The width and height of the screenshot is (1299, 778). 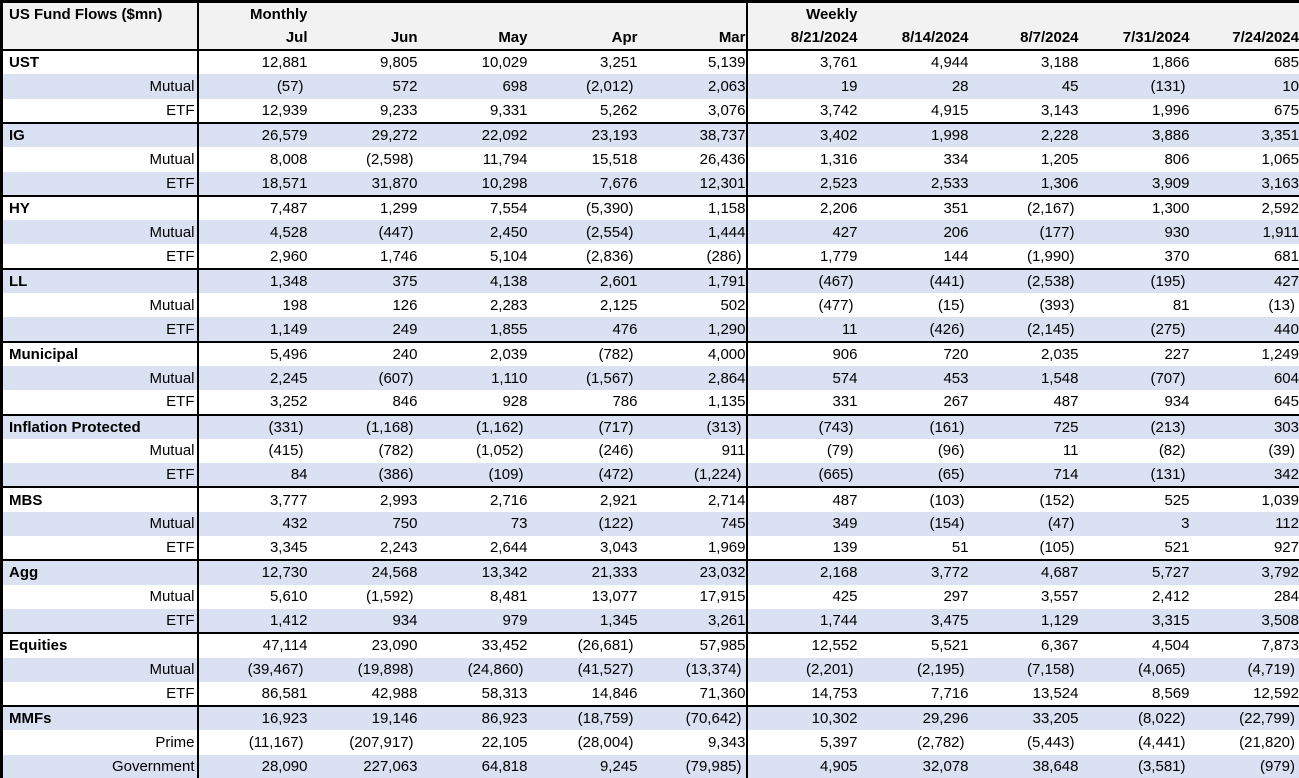 I want to click on cell: 28, so click(x=913, y=86).